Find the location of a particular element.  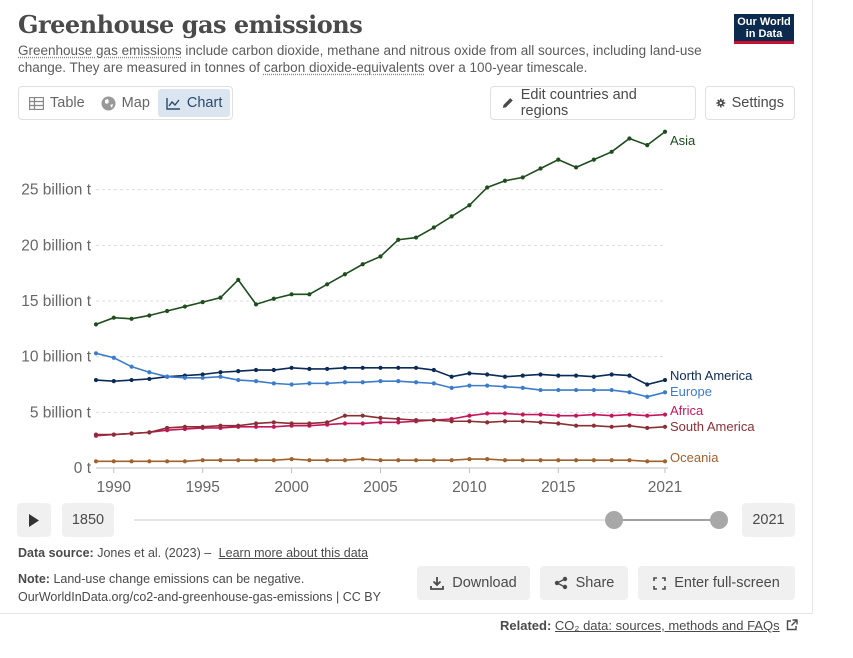

timeline-start-handle is located at coordinates (614, 520).